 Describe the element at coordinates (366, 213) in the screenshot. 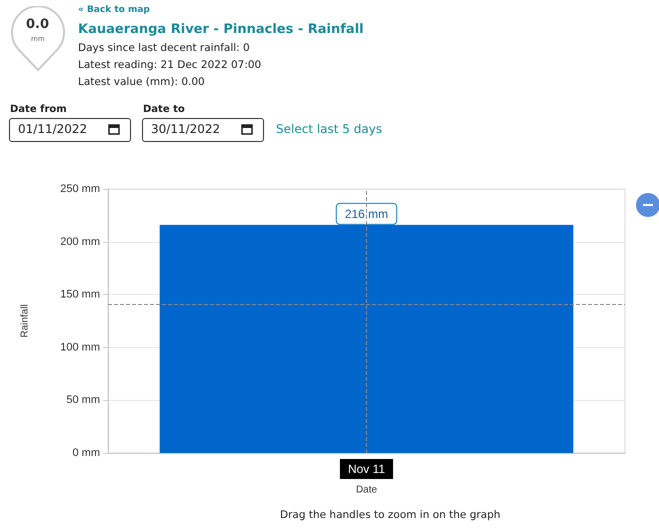

I see `data-label: 216 mm` at that location.